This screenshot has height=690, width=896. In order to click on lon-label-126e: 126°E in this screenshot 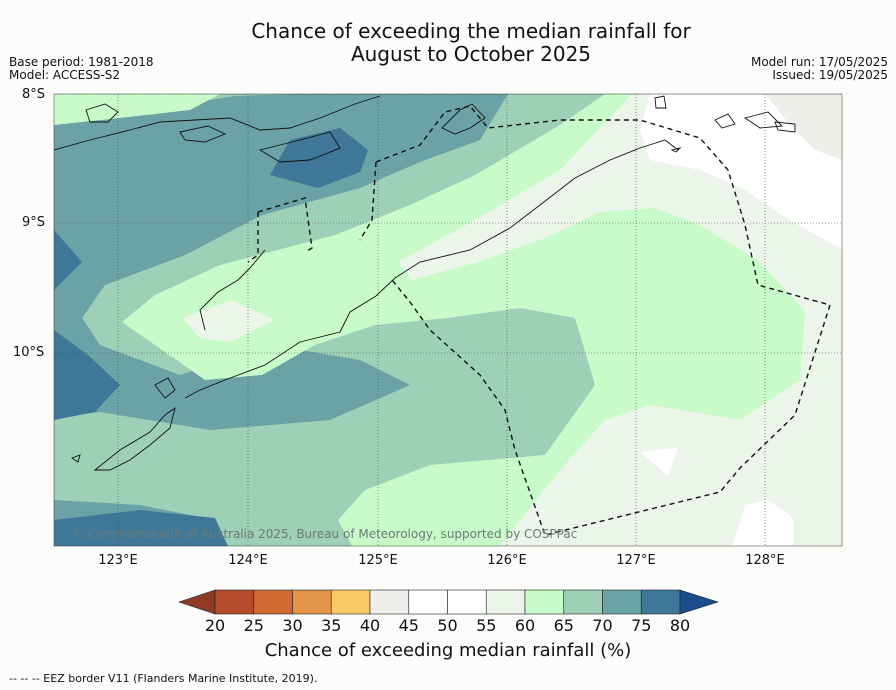, I will do `click(507, 560)`.